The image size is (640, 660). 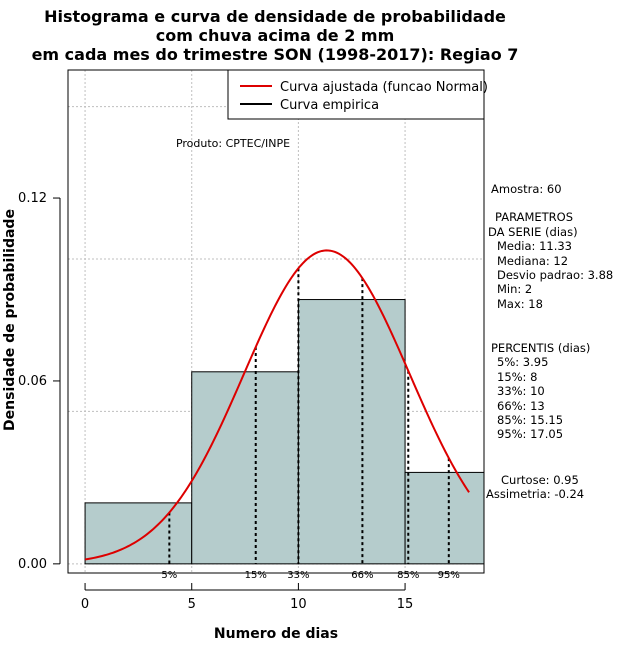 What do you see at coordinates (526, 189) in the screenshot?
I see `stat-amostra: Amostra: 60` at bounding box center [526, 189].